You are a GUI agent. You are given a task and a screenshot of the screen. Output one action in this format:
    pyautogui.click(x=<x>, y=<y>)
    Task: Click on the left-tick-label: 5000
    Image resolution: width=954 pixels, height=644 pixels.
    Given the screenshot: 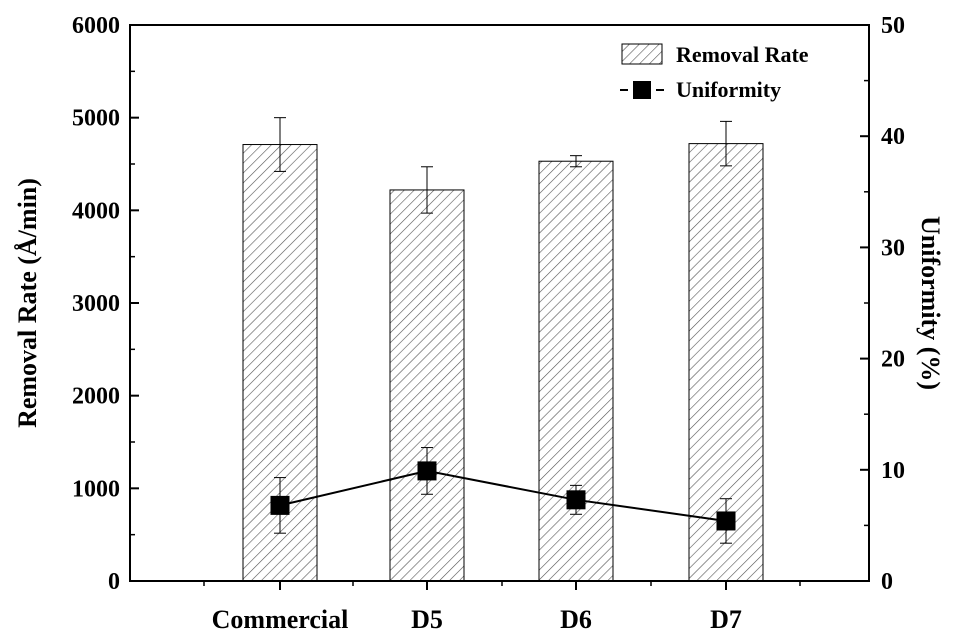 What is the action you would take?
    pyautogui.click(x=96, y=119)
    